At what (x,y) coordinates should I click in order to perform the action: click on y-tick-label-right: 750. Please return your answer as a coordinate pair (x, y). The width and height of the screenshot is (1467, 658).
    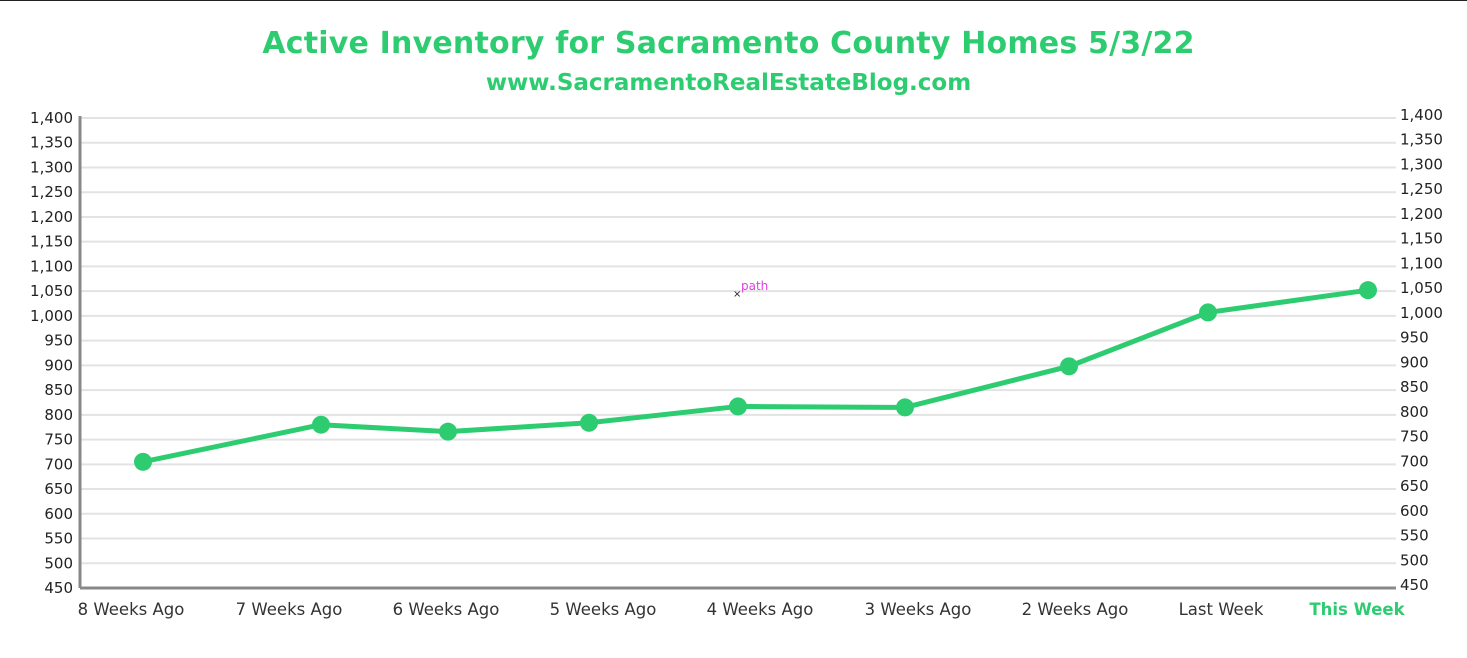
    Looking at the image, I should click on (1414, 437).